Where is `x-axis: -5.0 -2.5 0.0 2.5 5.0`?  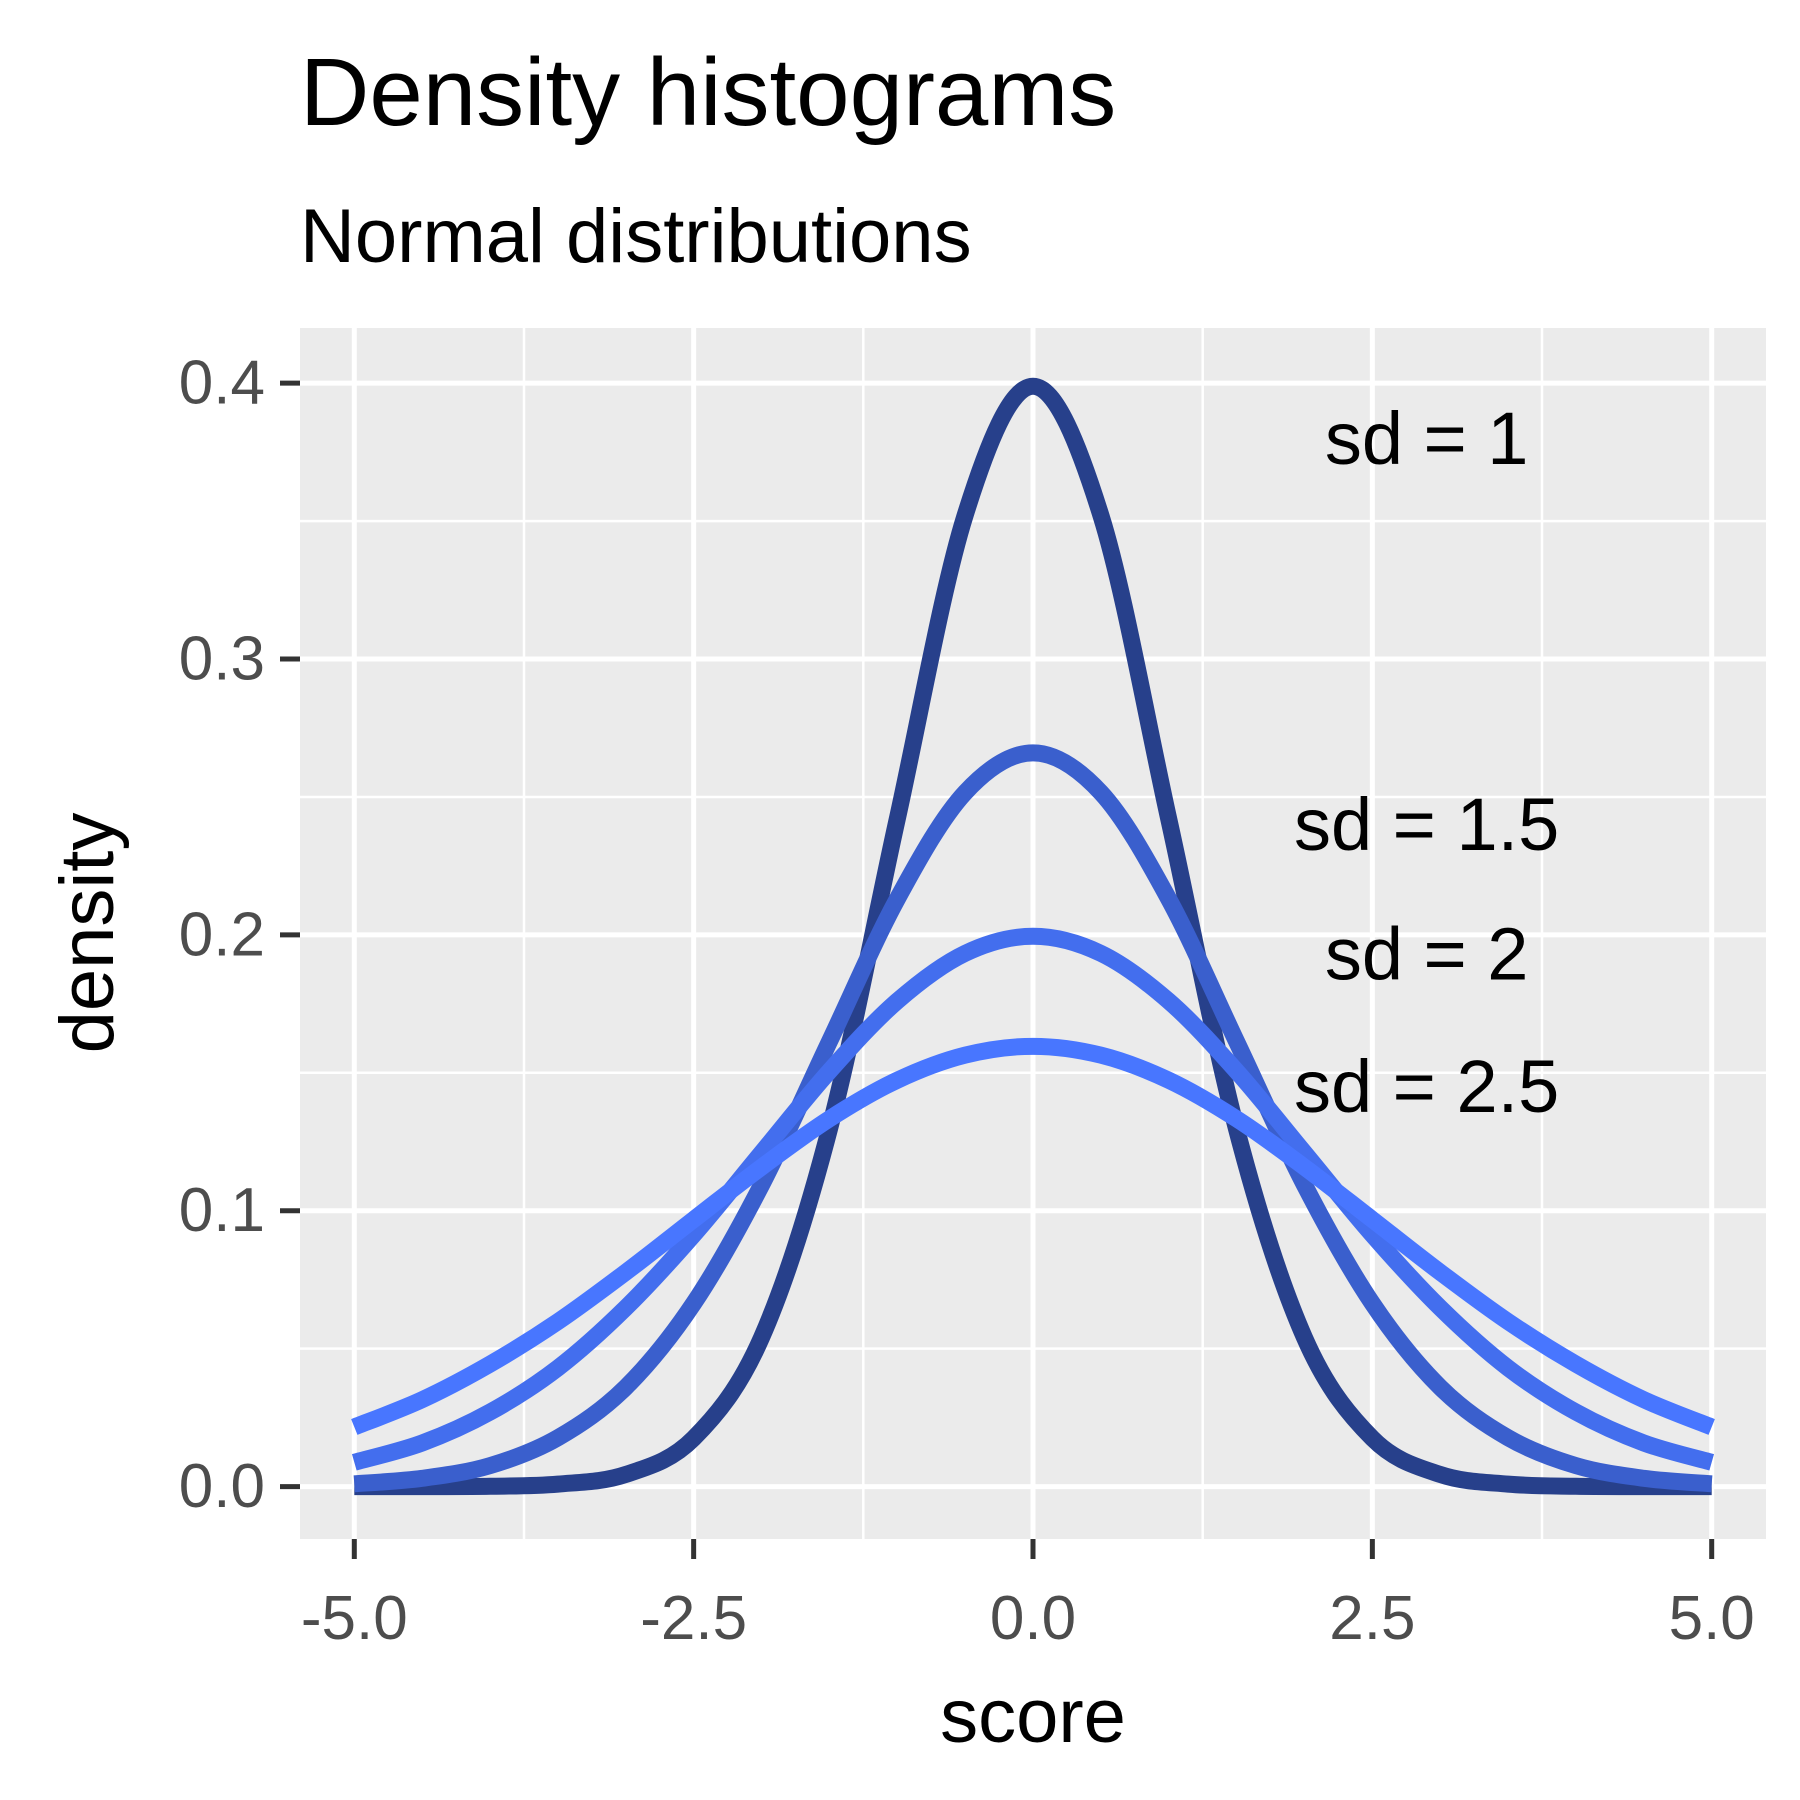 x-axis: -5.0 -2.5 0.0 2.5 5.0 is located at coordinates (1028, 1596).